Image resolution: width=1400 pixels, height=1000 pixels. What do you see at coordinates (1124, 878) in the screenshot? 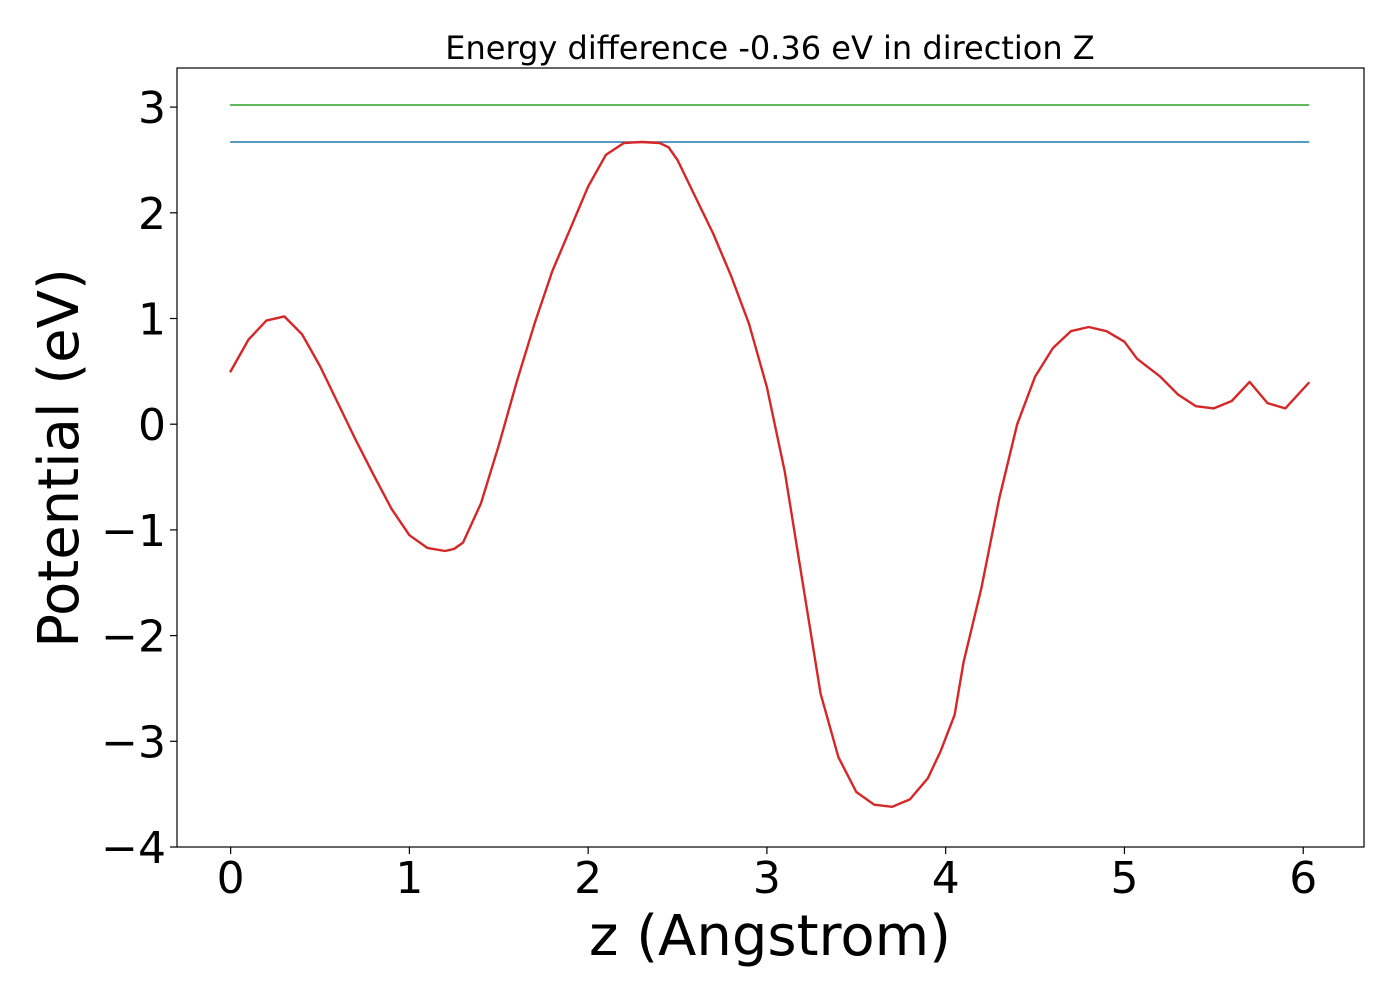
I see `x-tick-label: 5` at bounding box center [1124, 878].